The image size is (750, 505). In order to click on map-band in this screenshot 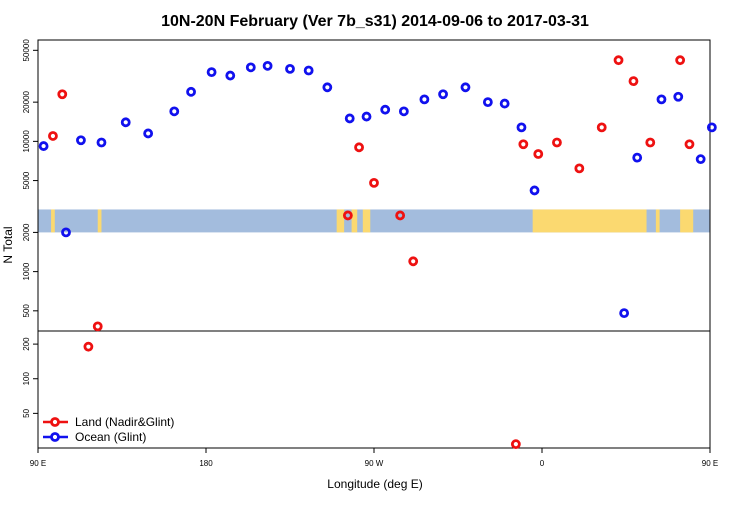, I will do `click(374, 221)`.